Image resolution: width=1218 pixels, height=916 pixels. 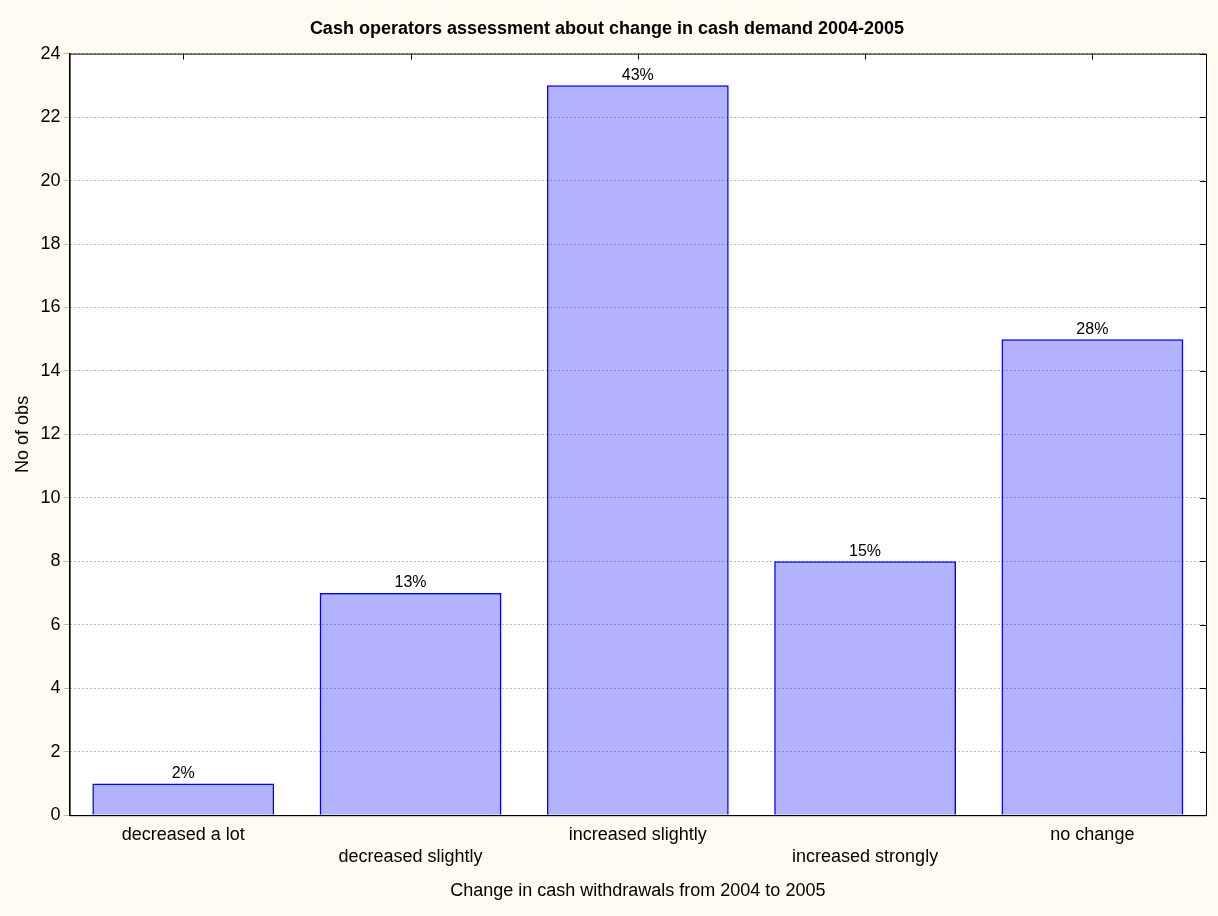 I want to click on y-tick-label: 6, so click(x=55, y=623).